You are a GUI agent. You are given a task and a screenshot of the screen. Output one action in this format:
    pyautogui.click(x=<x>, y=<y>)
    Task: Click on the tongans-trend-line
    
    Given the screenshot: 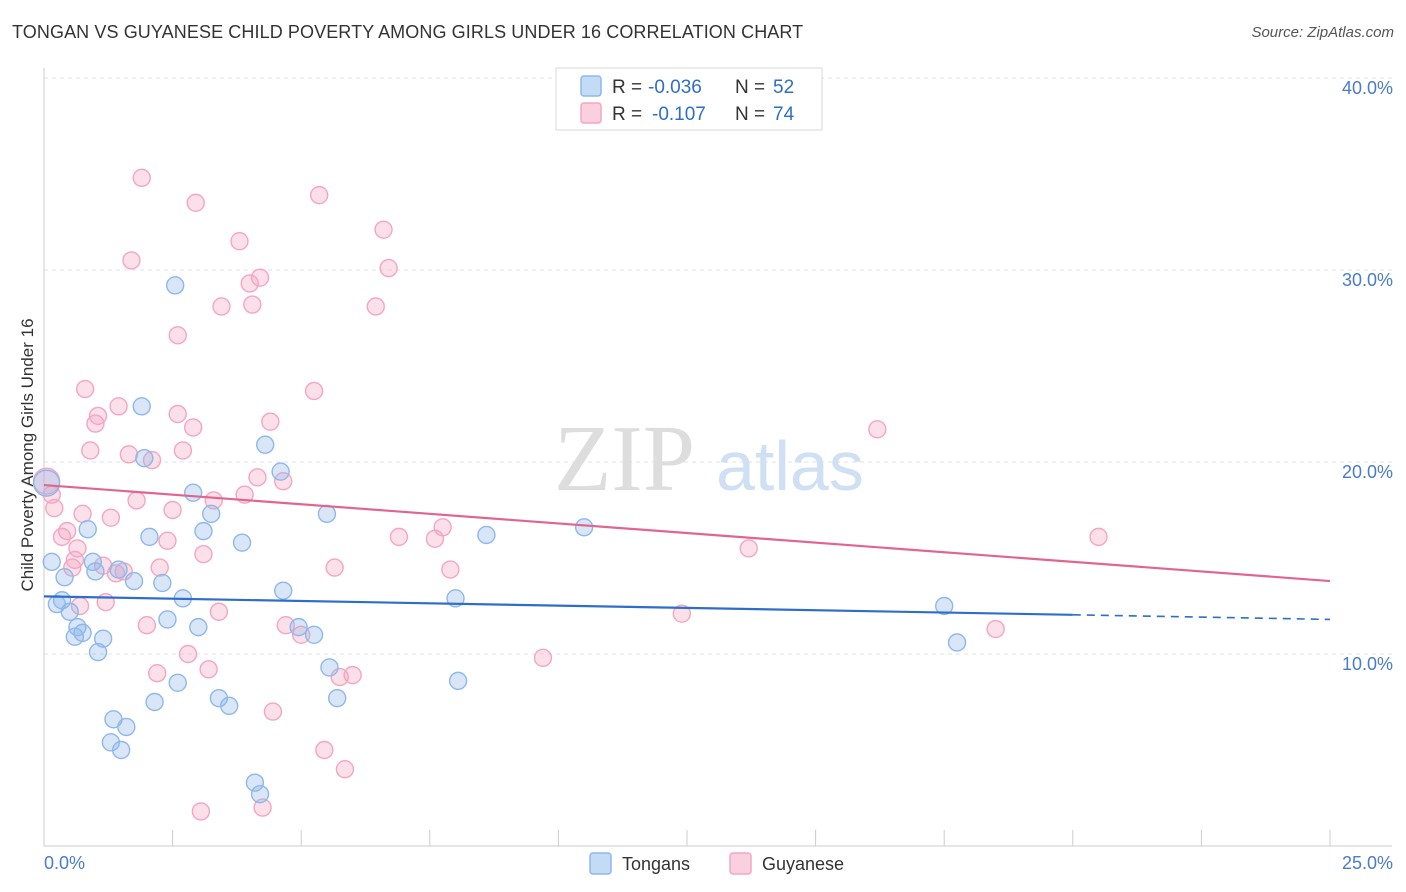 What is the action you would take?
    pyautogui.click(x=558, y=605)
    